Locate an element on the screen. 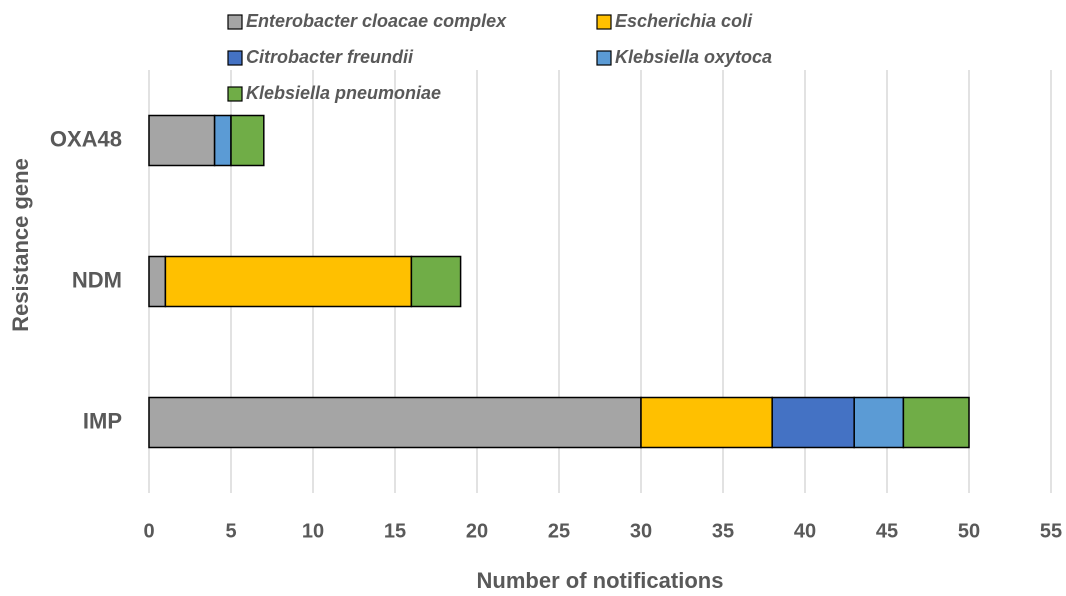 The width and height of the screenshot is (1066, 596). x-axis-title: Number of notifications is located at coordinates (600, 580).